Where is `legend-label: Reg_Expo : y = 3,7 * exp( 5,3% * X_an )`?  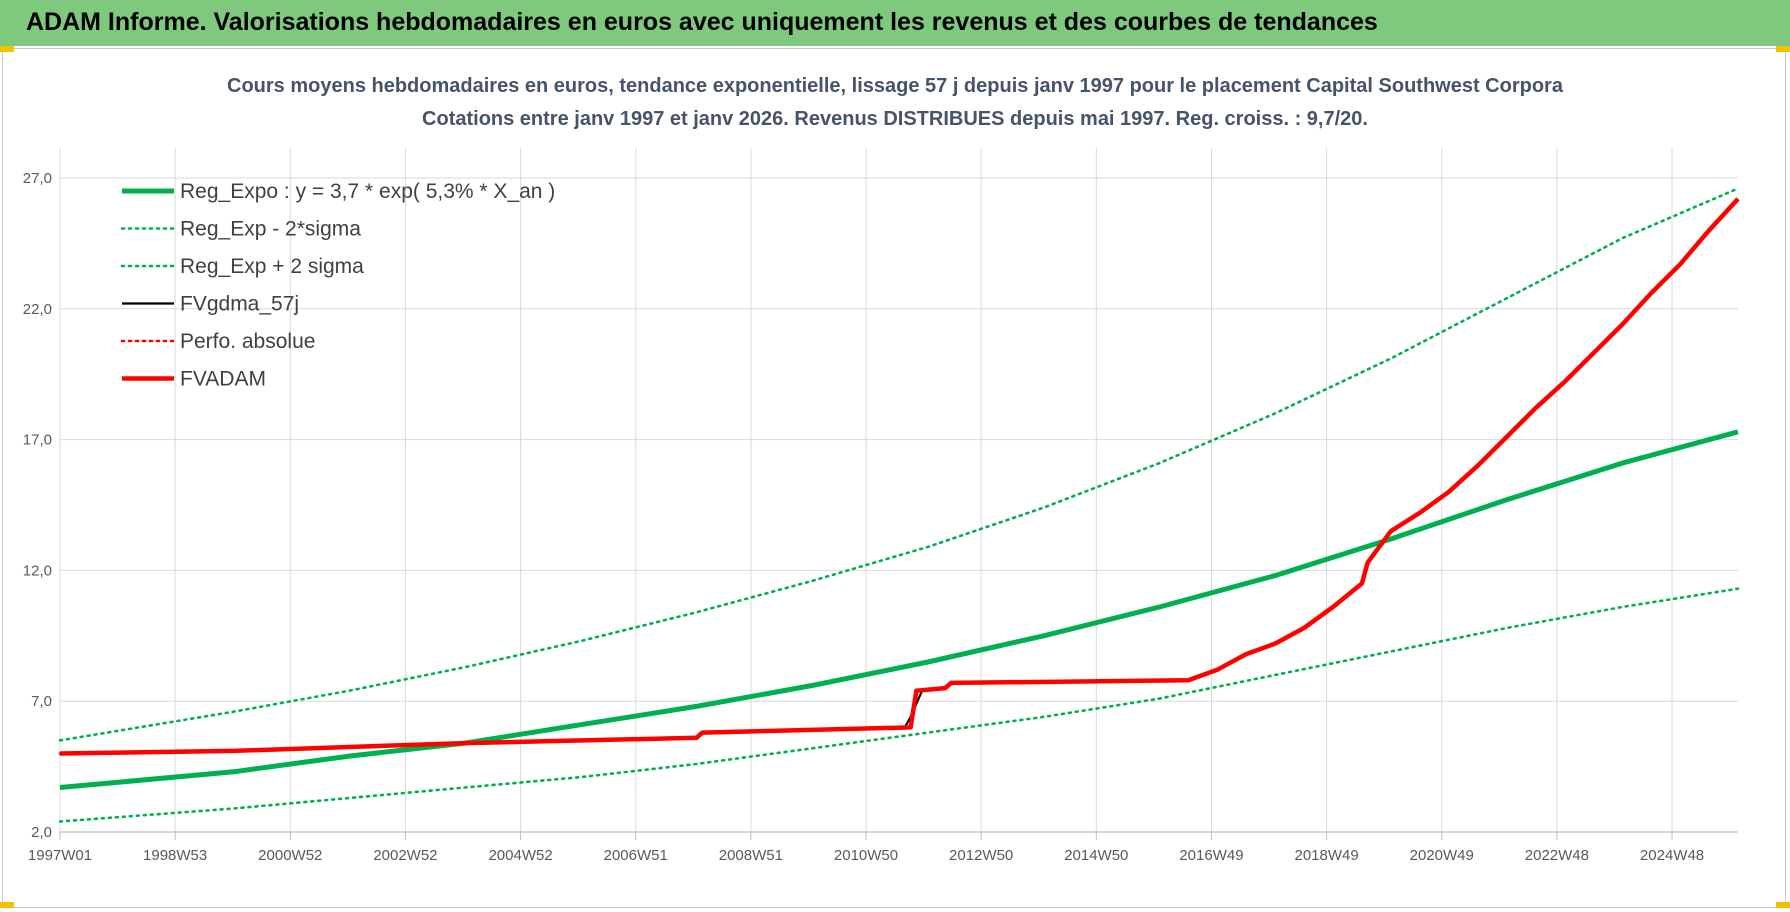 legend-label: Reg_Expo : y = 3,7 * exp( 5,3% * X_an ) is located at coordinates (367, 191).